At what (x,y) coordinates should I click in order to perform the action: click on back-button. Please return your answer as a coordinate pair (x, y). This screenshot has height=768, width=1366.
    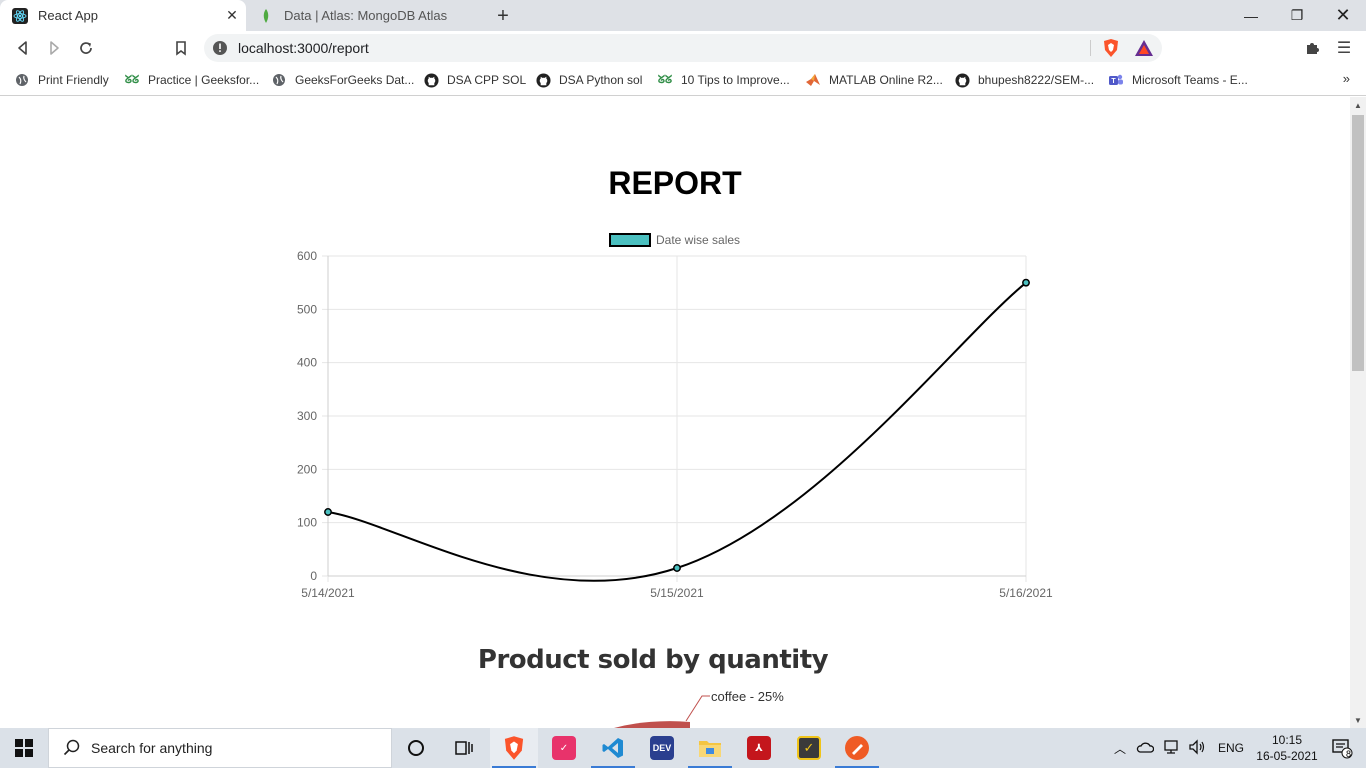
    Looking at the image, I should click on (23, 48).